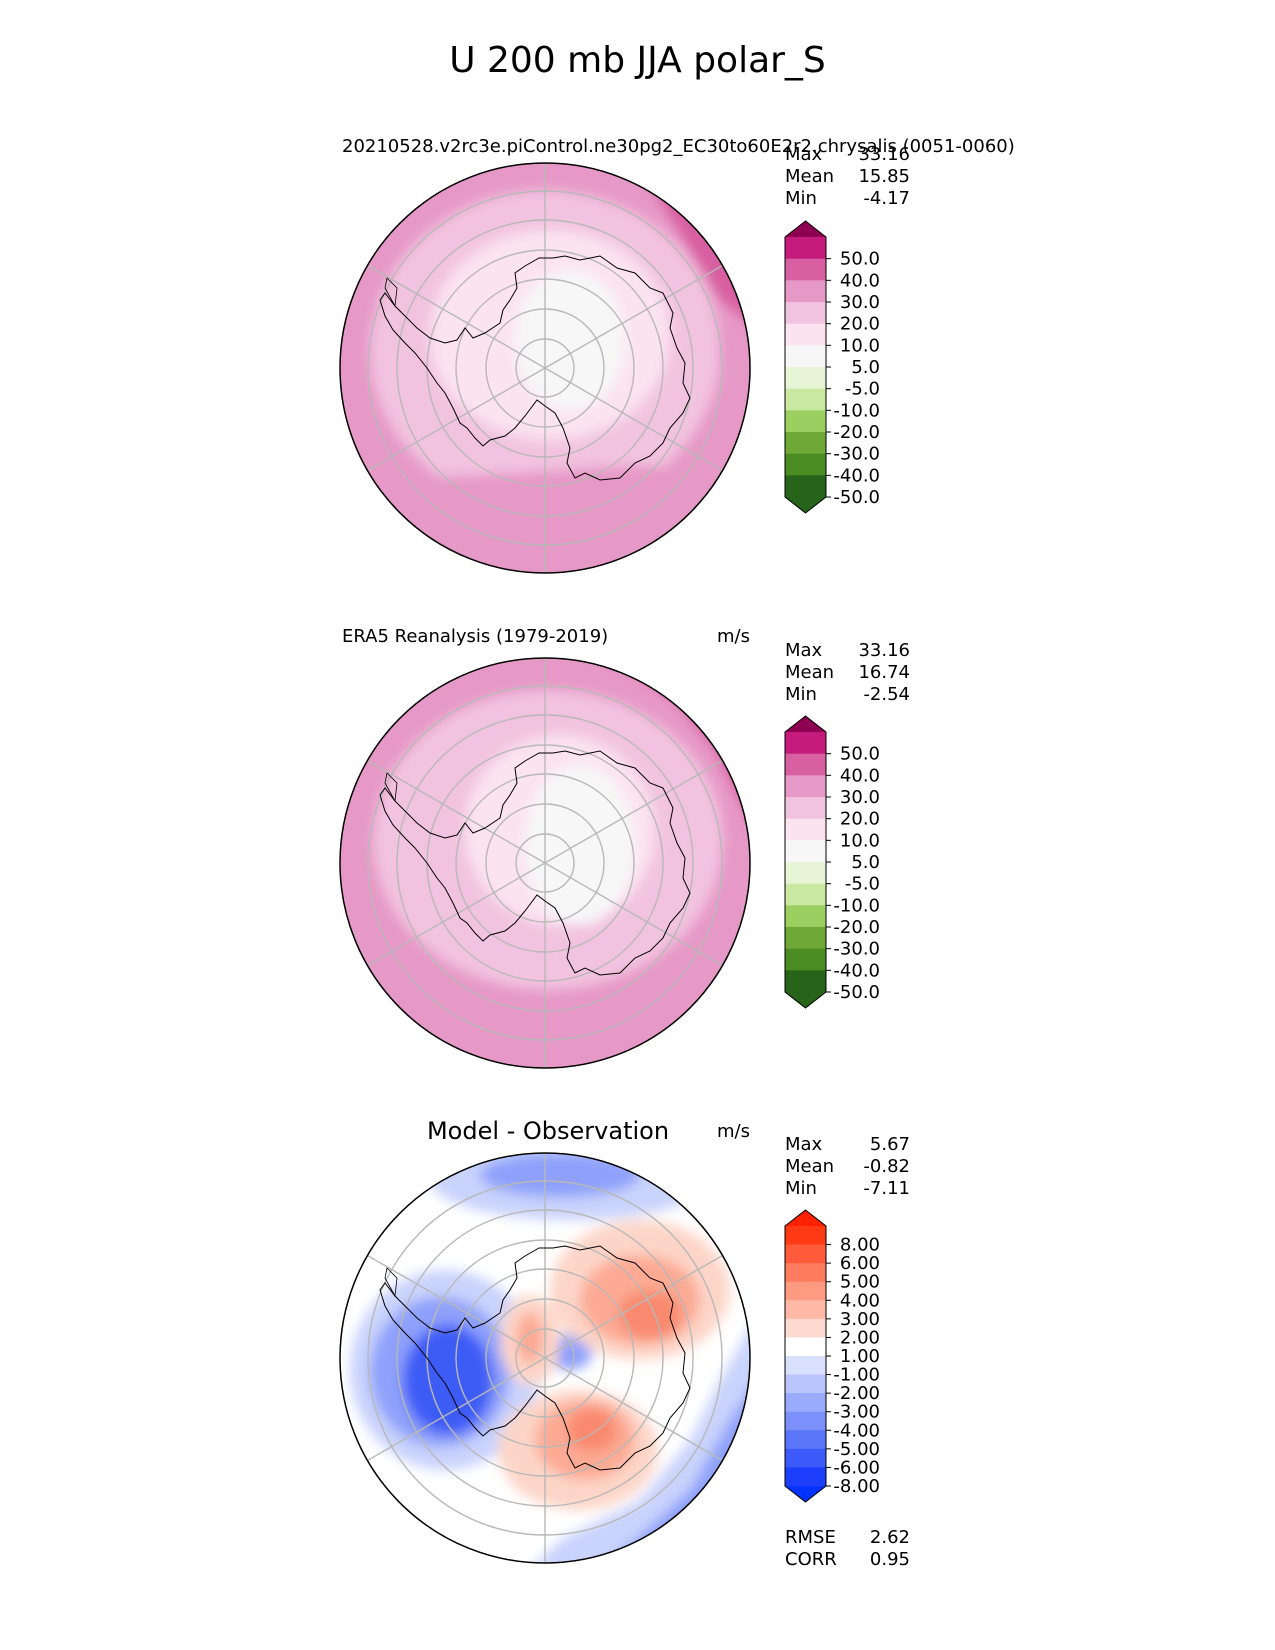 The image size is (1275, 1650). What do you see at coordinates (886, 1188) in the screenshot?
I see `stat-min: -7.11` at bounding box center [886, 1188].